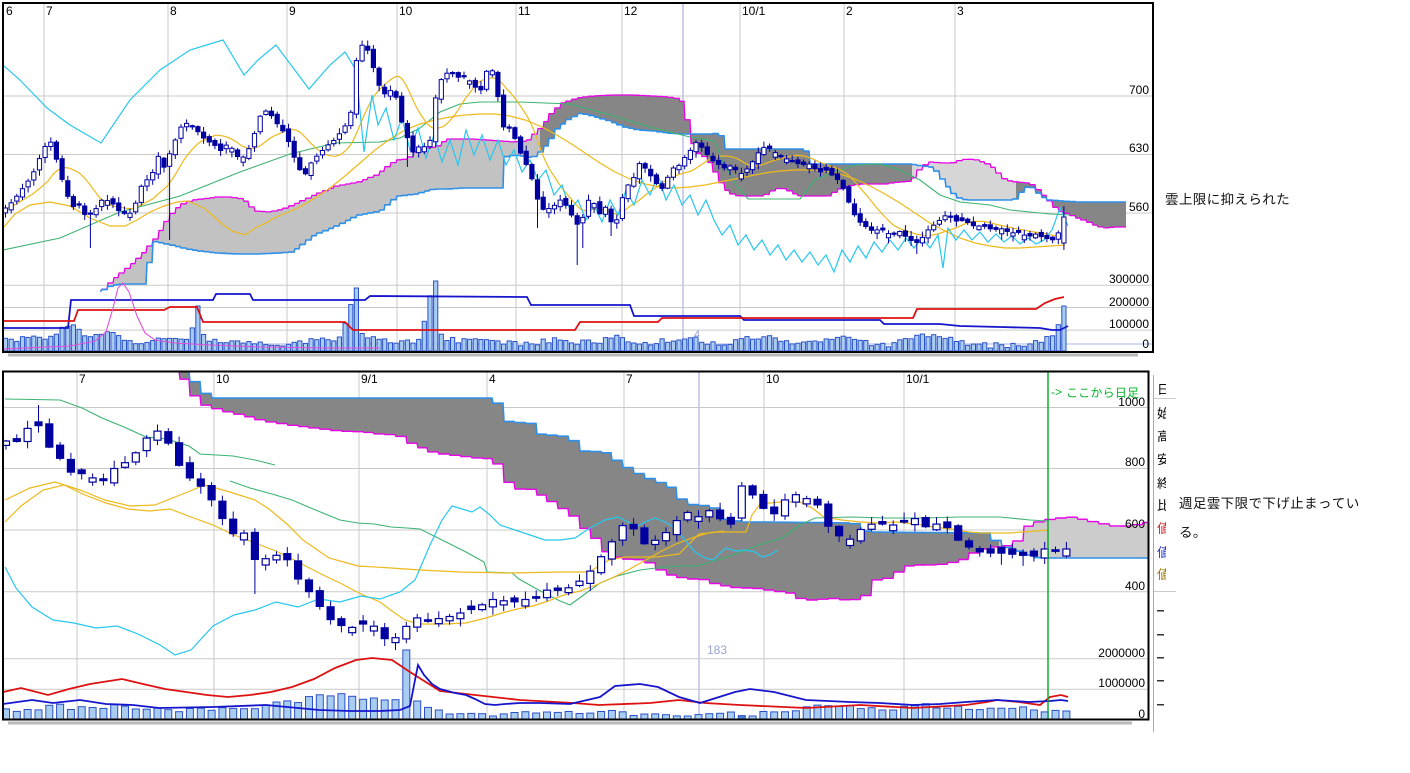 Image resolution: width=1410 pixels, height=773 pixels. Describe the element at coordinates (292, 11) in the screenshot. I see `svg-text: 9` at that location.